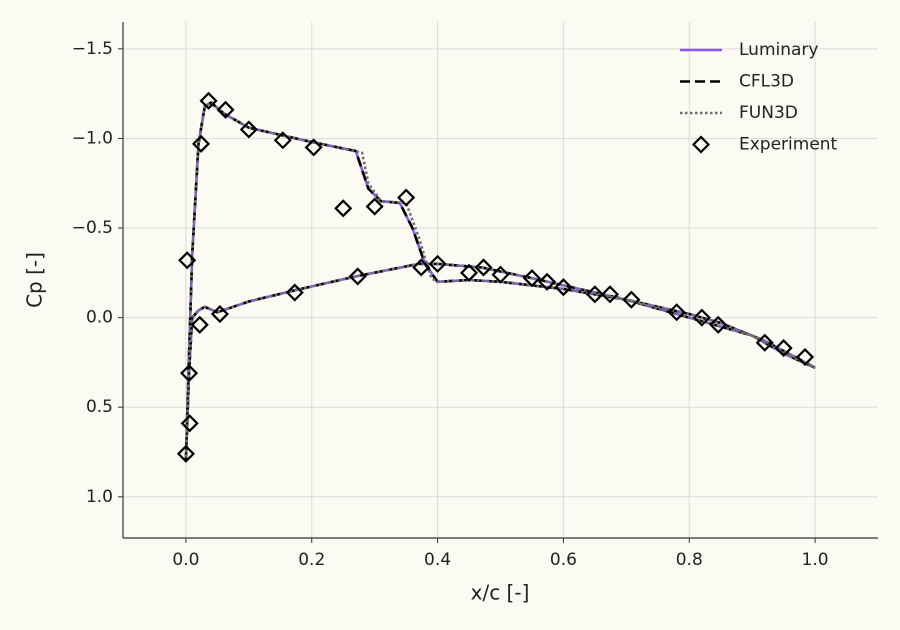 The height and width of the screenshot is (630, 900). I want to click on y-tick-label: −1.0, so click(92, 138).